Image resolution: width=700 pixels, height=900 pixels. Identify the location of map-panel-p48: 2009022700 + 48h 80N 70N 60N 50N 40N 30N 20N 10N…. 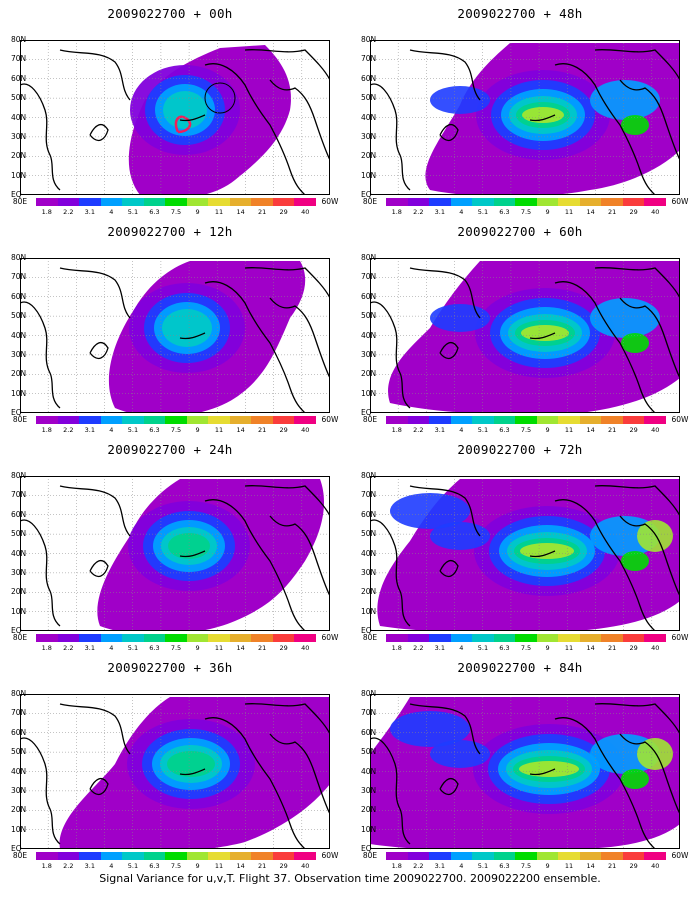
(520, 112).